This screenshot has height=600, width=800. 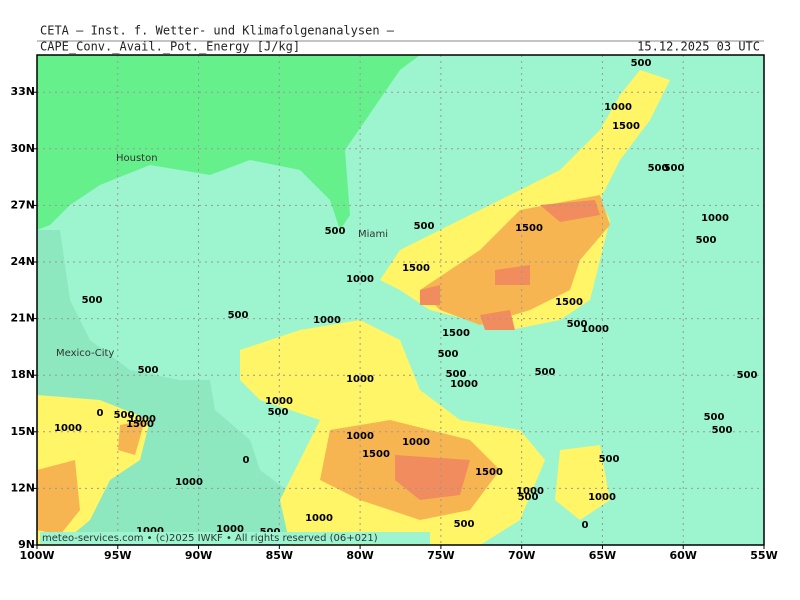 What do you see at coordinates (22, 261) in the screenshot?
I see `lat-label: 24N` at bounding box center [22, 261].